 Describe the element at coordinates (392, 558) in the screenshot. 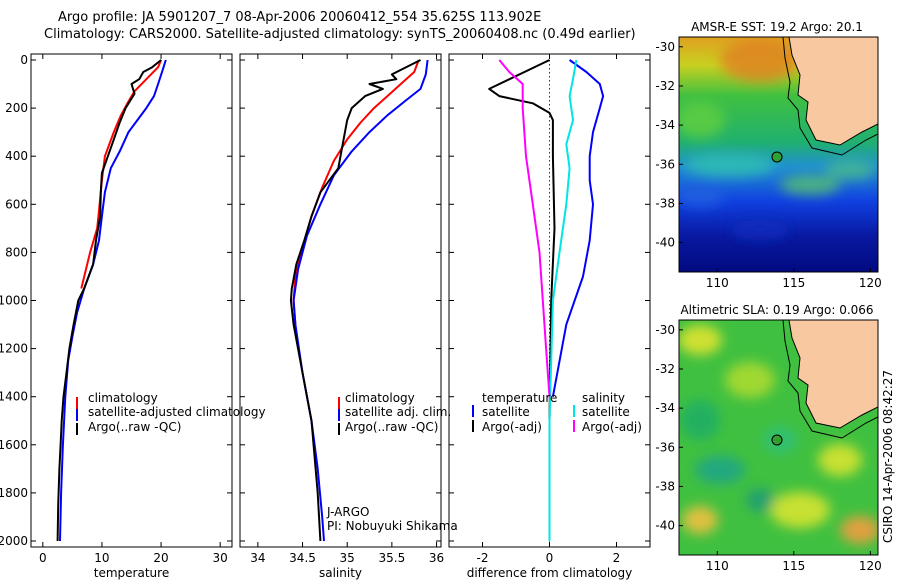

I see `x-tick-label: 35.5` at that location.